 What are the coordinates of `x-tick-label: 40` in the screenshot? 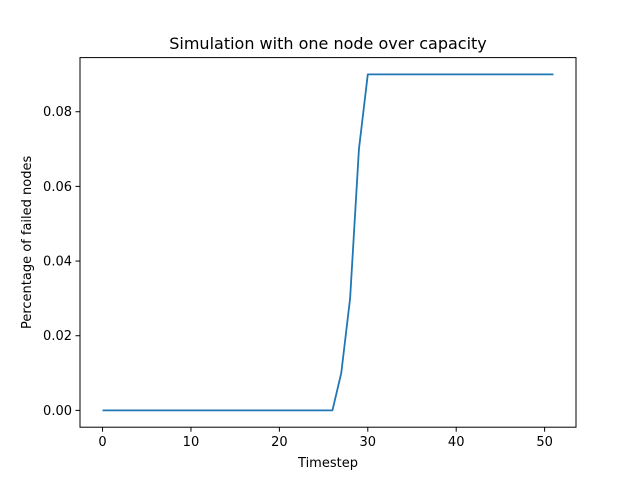 It's located at (456, 442).